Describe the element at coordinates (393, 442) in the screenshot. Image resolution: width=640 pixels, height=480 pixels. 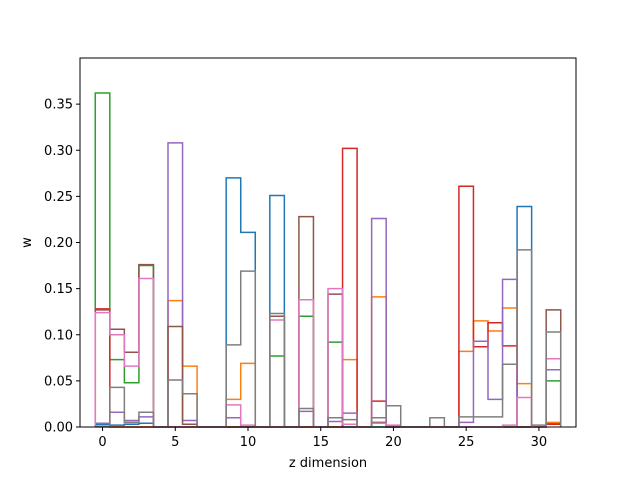
I see `x-tick-label: 20` at that location.